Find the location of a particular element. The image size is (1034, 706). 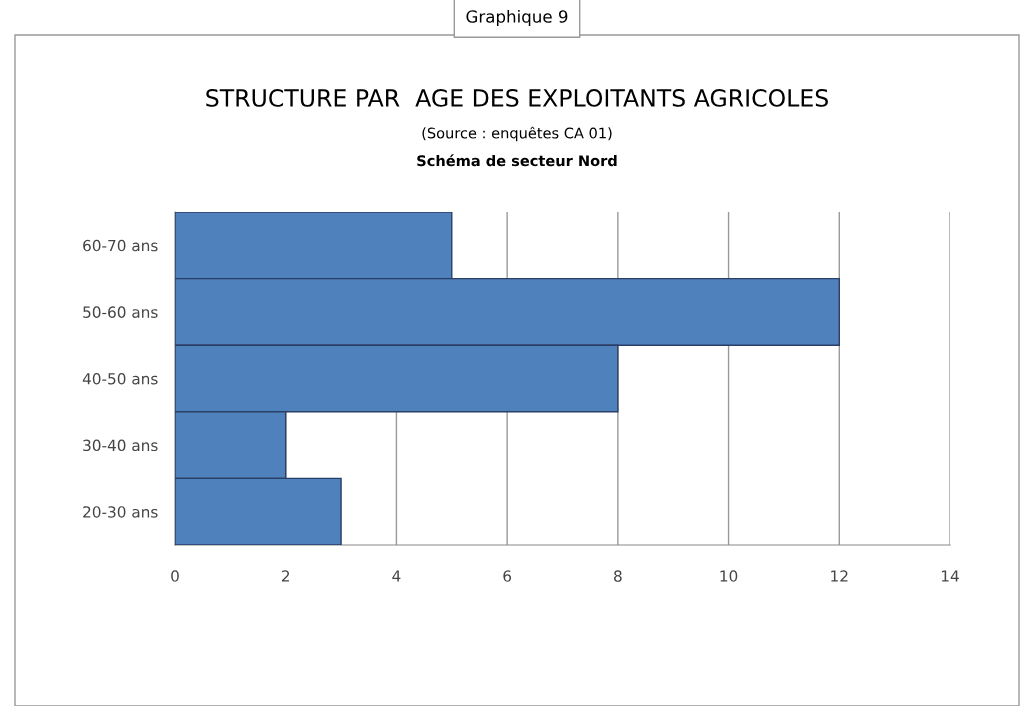

x-tick-label: 2 is located at coordinates (285, 576).